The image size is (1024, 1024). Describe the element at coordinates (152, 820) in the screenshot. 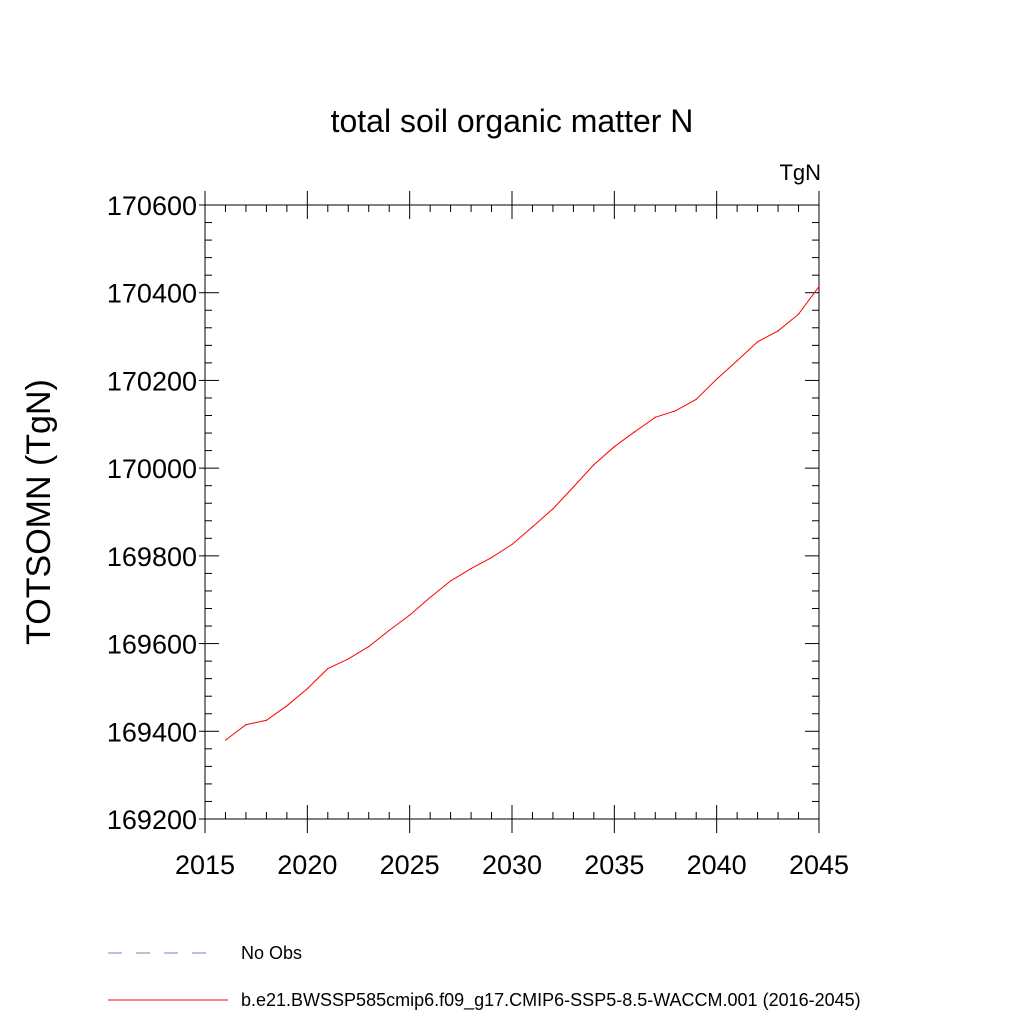

I see `y-tick-label: 169200` at that location.